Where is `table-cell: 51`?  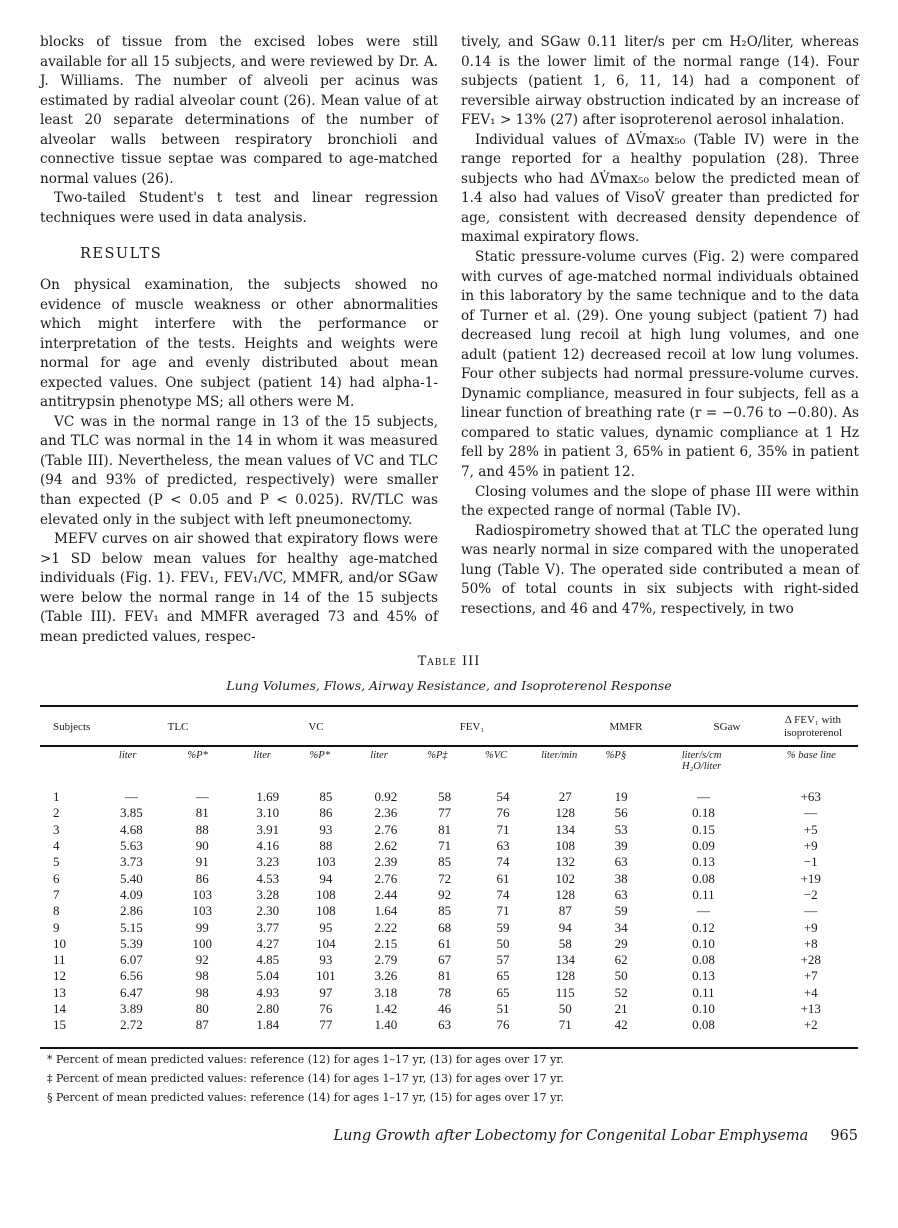
table-cell: 51 is located at coordinates (503, 1008).